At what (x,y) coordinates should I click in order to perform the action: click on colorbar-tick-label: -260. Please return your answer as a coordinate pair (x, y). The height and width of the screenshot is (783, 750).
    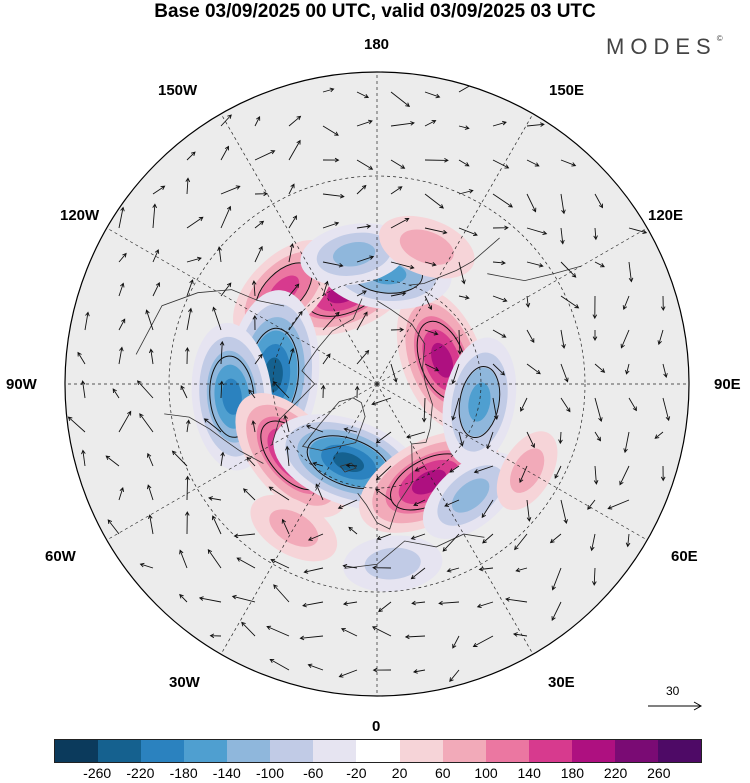
    Looking at the image, I should click on (97, 773).